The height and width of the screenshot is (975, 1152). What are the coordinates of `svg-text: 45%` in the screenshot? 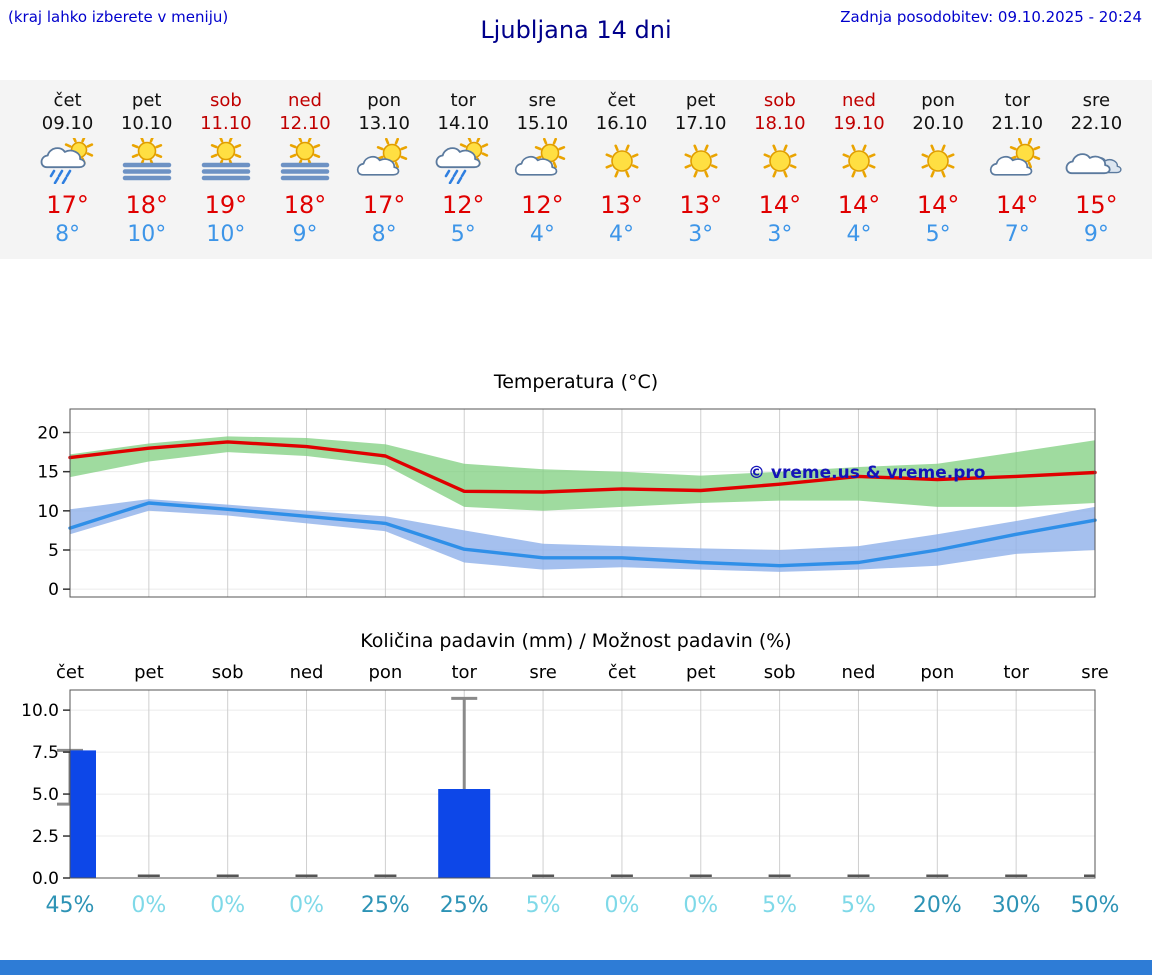 It's located at (70, 905).